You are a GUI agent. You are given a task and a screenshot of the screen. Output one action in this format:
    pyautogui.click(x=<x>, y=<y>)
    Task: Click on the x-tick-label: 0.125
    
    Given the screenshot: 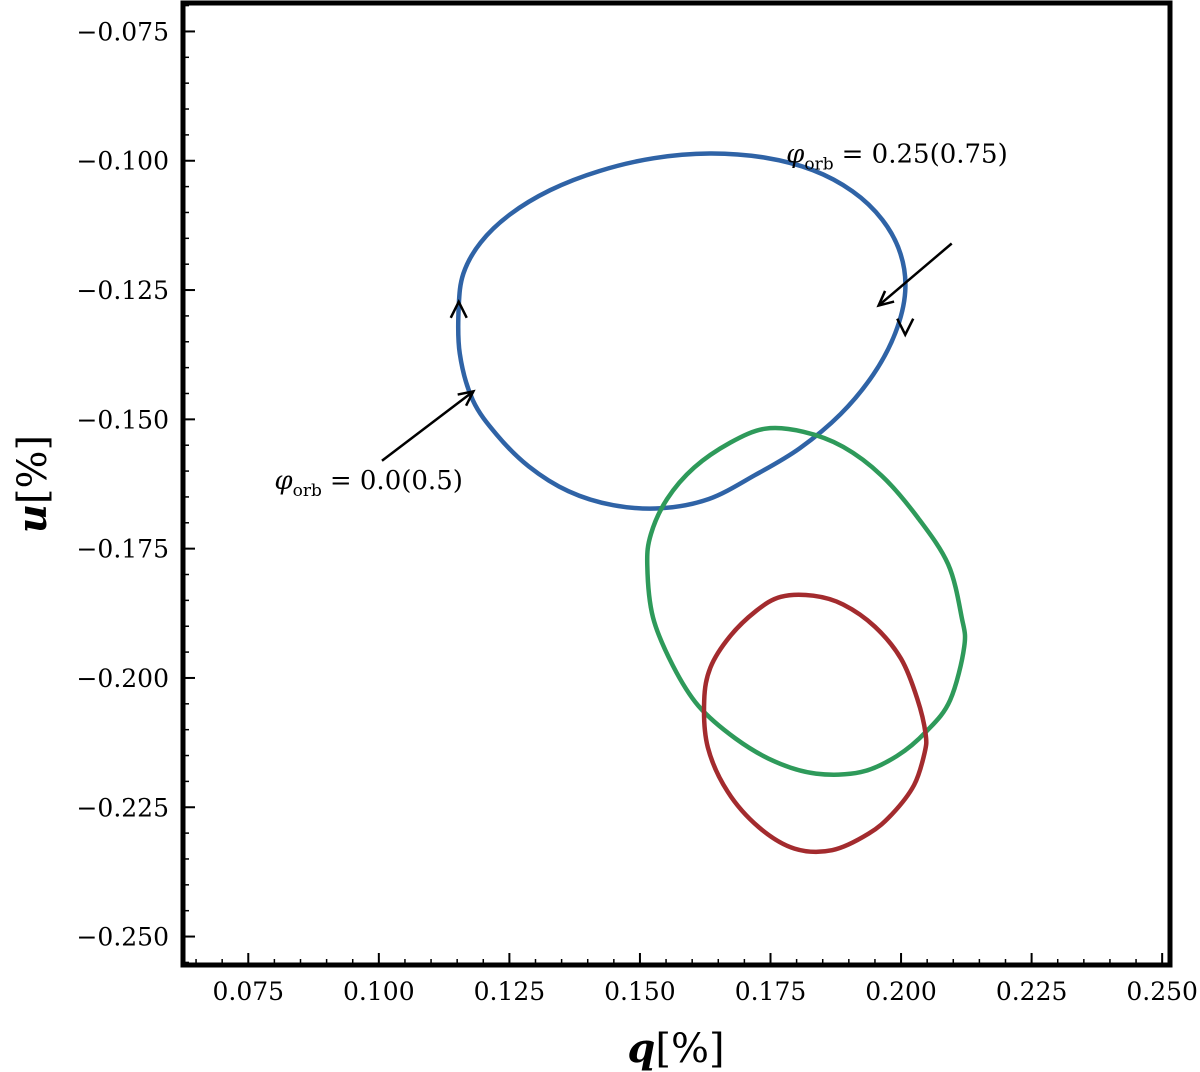 What is the action you would take?
    pyautogui.click(x=510, y=991)
    